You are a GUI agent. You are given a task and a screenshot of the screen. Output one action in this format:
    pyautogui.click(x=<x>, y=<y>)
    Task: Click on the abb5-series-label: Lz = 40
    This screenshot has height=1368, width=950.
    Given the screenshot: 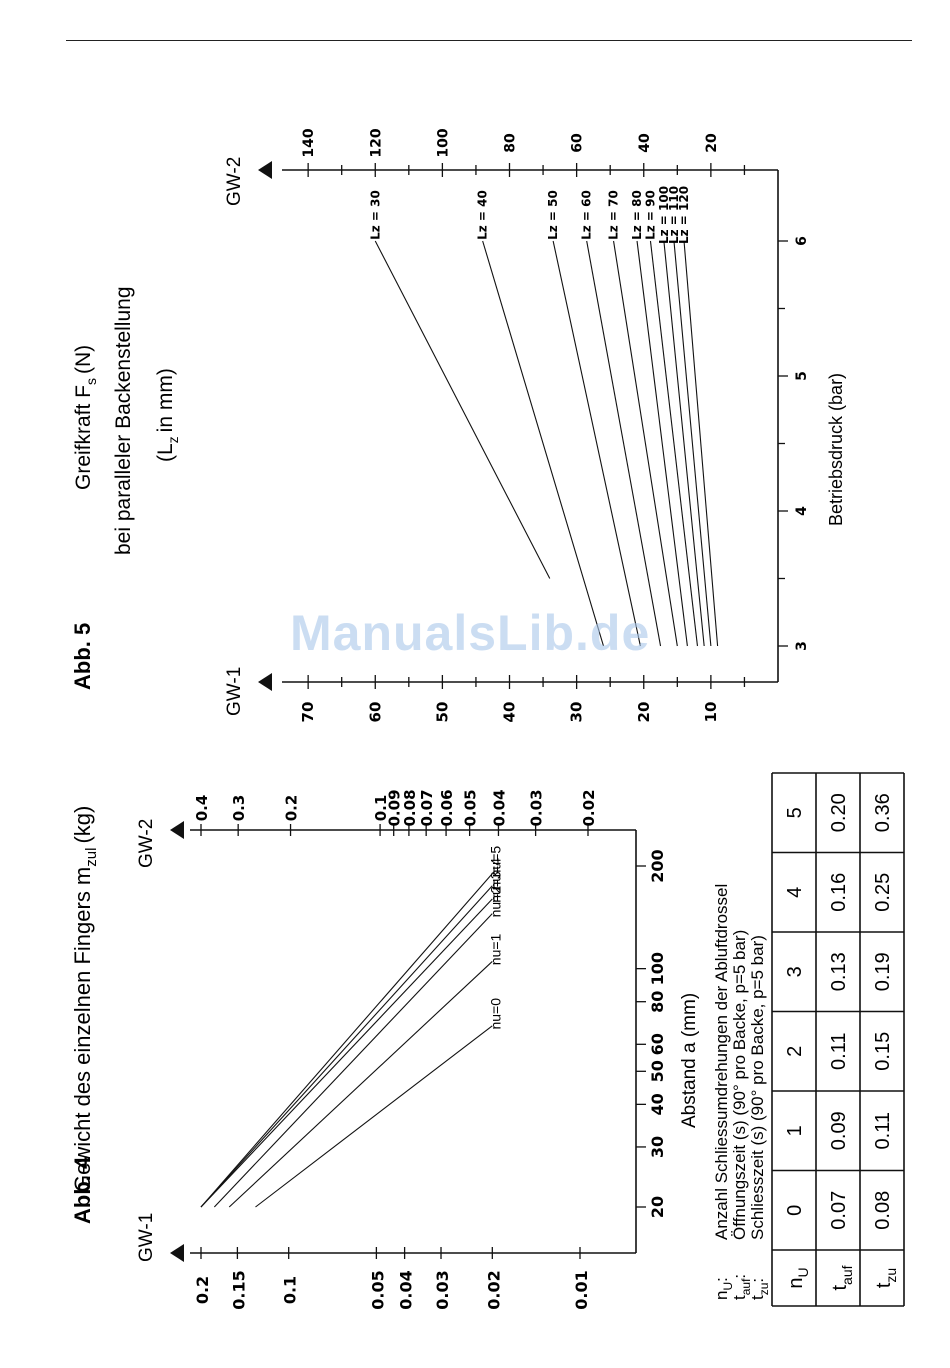 What is the action you would take?
    pyautogui.click(x=483, y=215)
    